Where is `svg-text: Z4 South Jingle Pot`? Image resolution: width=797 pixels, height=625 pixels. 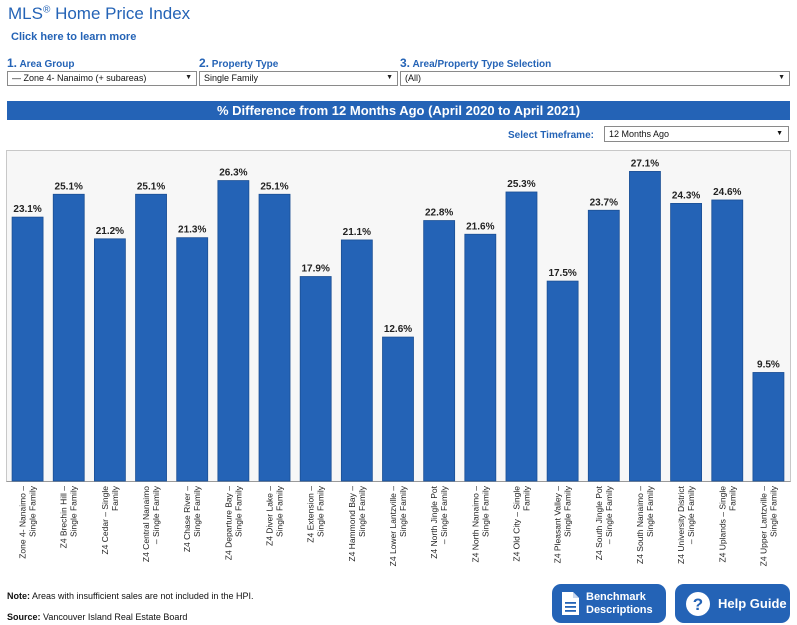 svg-text: Z4 South Jingle Pot is located at coordinates (599, 522).